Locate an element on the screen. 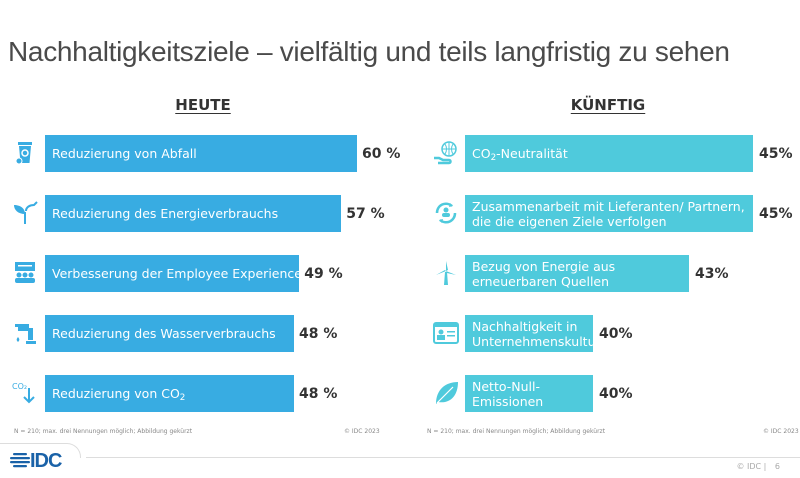 The height and width of the screenshot is (478, 800). kuenftig-bar-label: CO2-Neutralität is located at coordinates (520, 154).